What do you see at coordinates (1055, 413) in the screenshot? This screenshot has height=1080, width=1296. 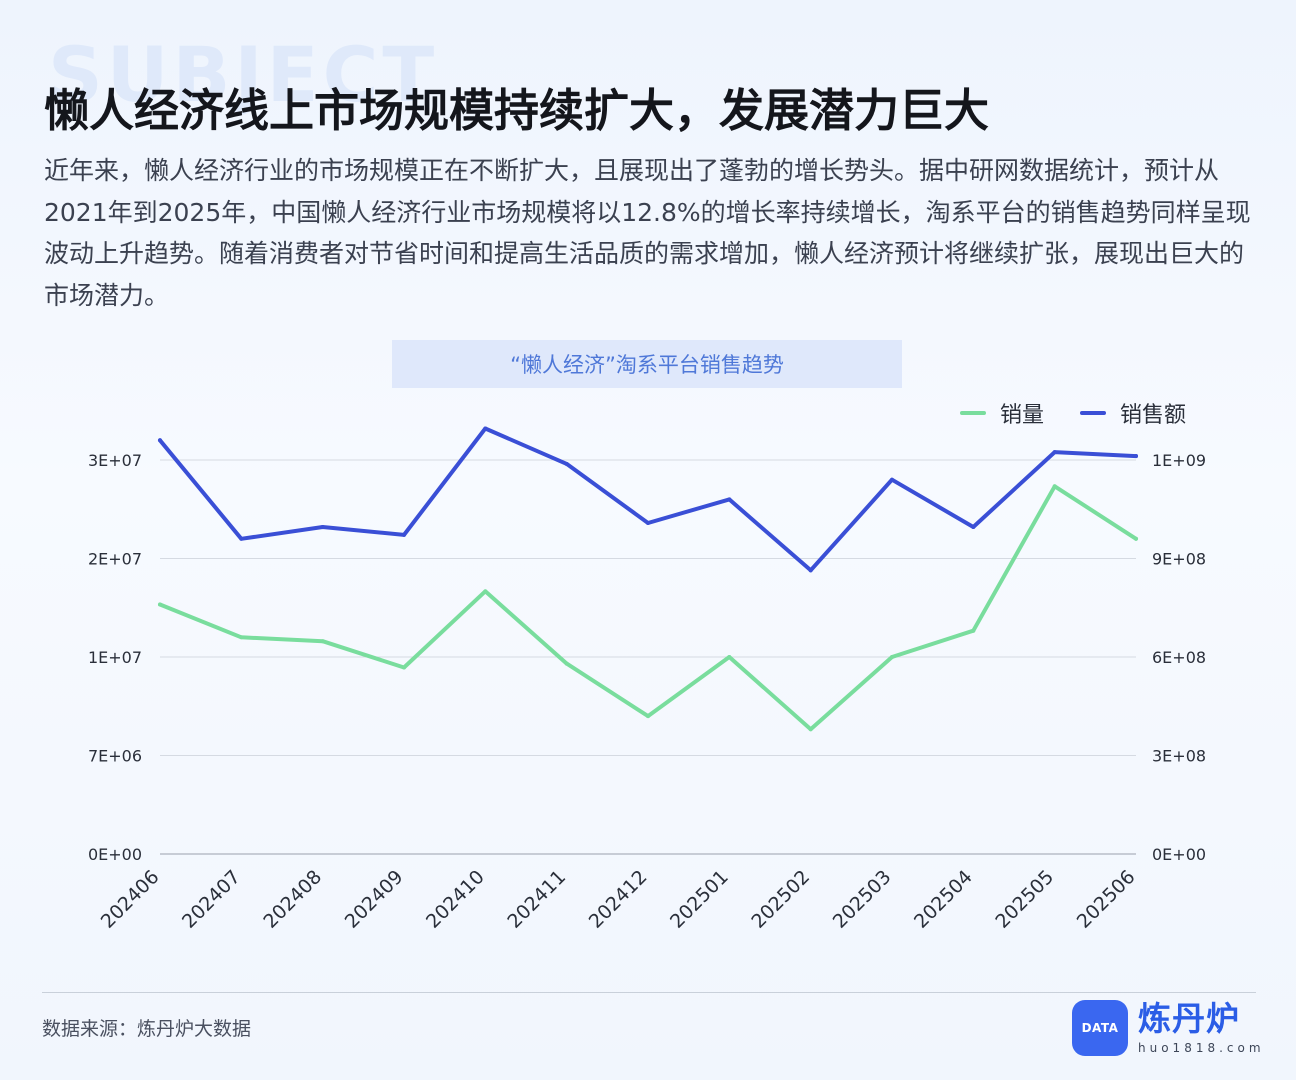 I see `chart-legend: 销量 销售额` at bounding box center [1055, 413].